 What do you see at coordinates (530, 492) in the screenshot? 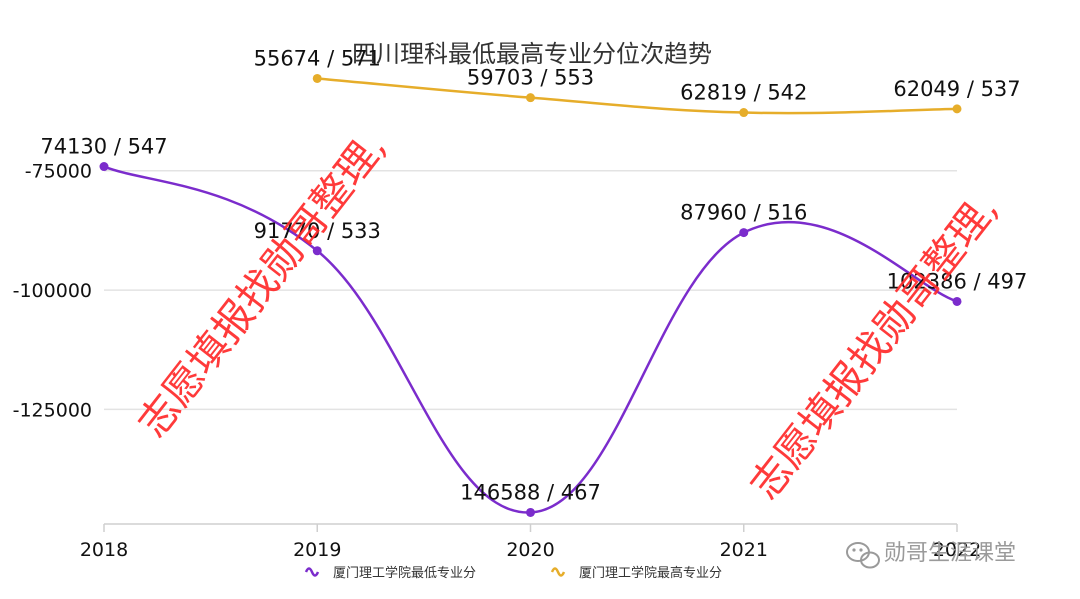
I see `data-label: 146588 / 467` at bounding box center [530, 492].